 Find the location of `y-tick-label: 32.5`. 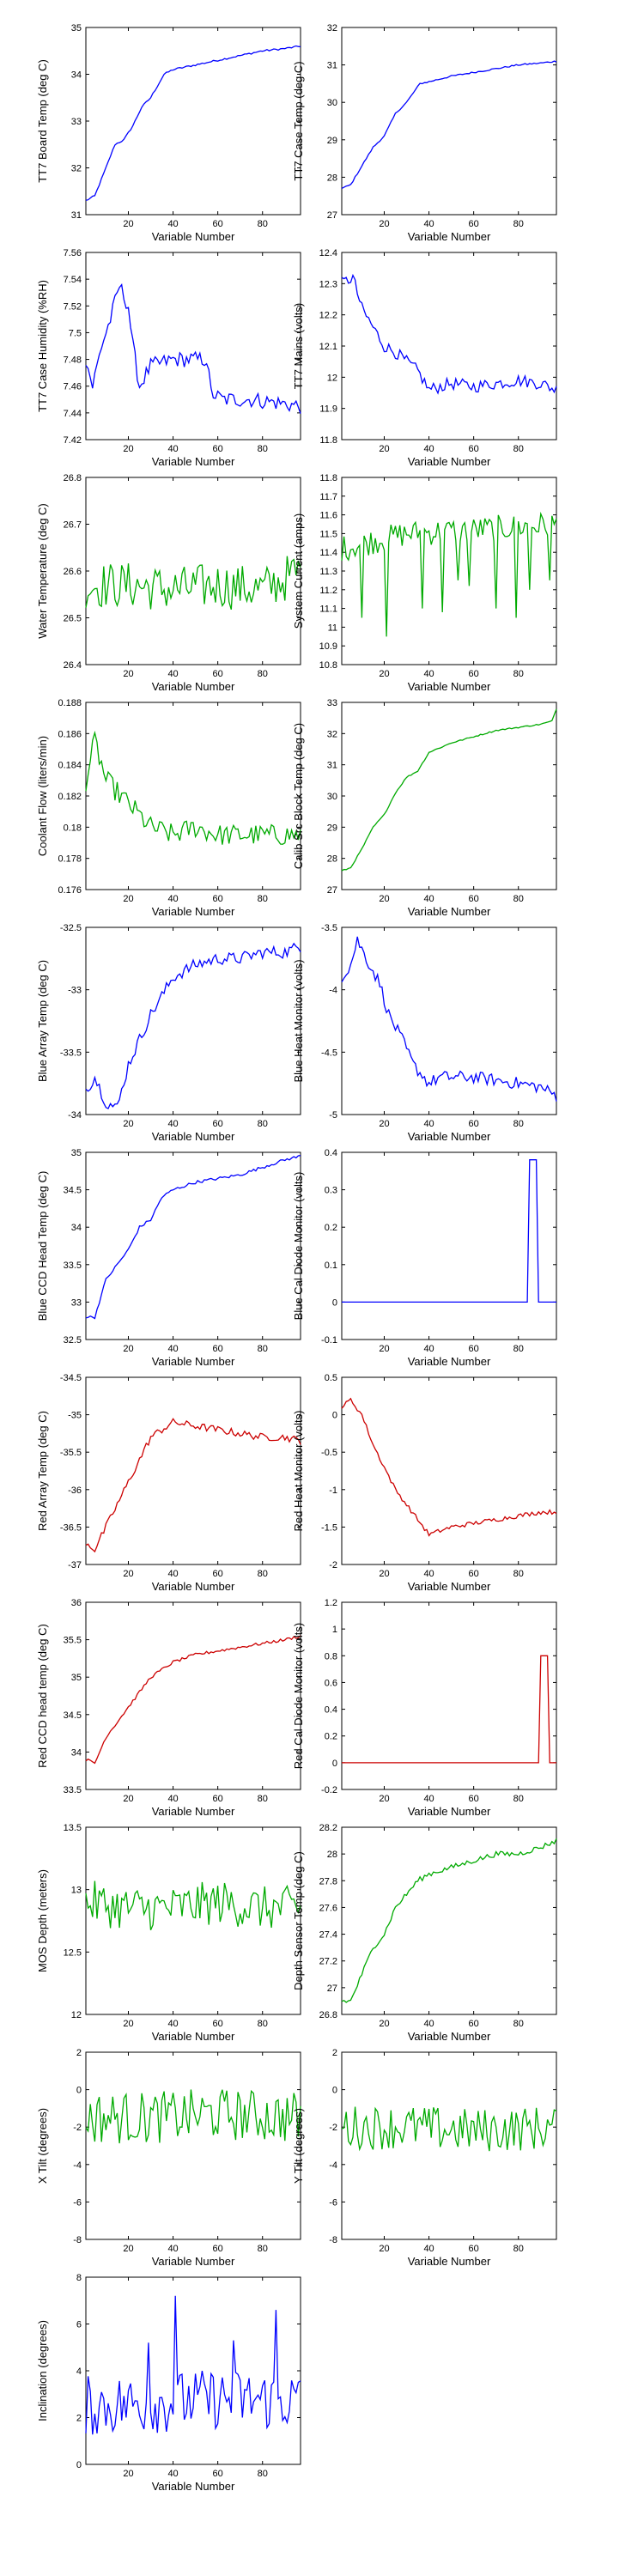

y-tick-label: 32.5 is located at coordinates (73, 1341).